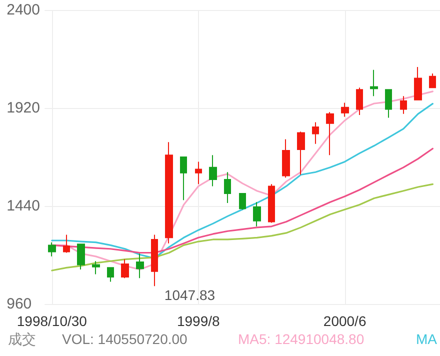  I want to click on text: VOL: 140550720.00, so click(125, 339).